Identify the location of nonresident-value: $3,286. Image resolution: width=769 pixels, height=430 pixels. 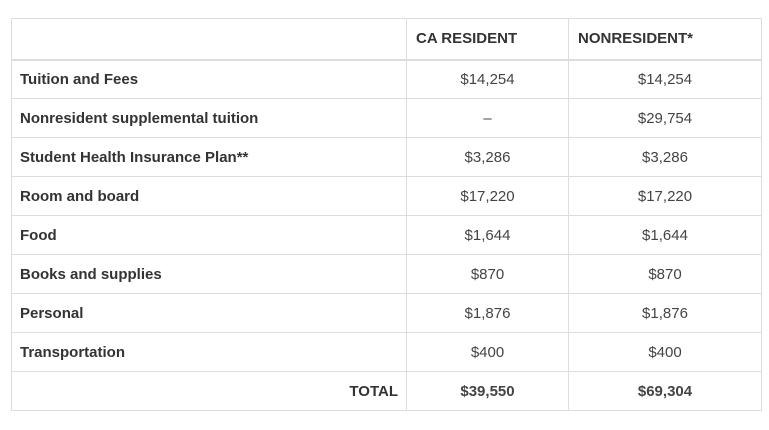
(665, 157).